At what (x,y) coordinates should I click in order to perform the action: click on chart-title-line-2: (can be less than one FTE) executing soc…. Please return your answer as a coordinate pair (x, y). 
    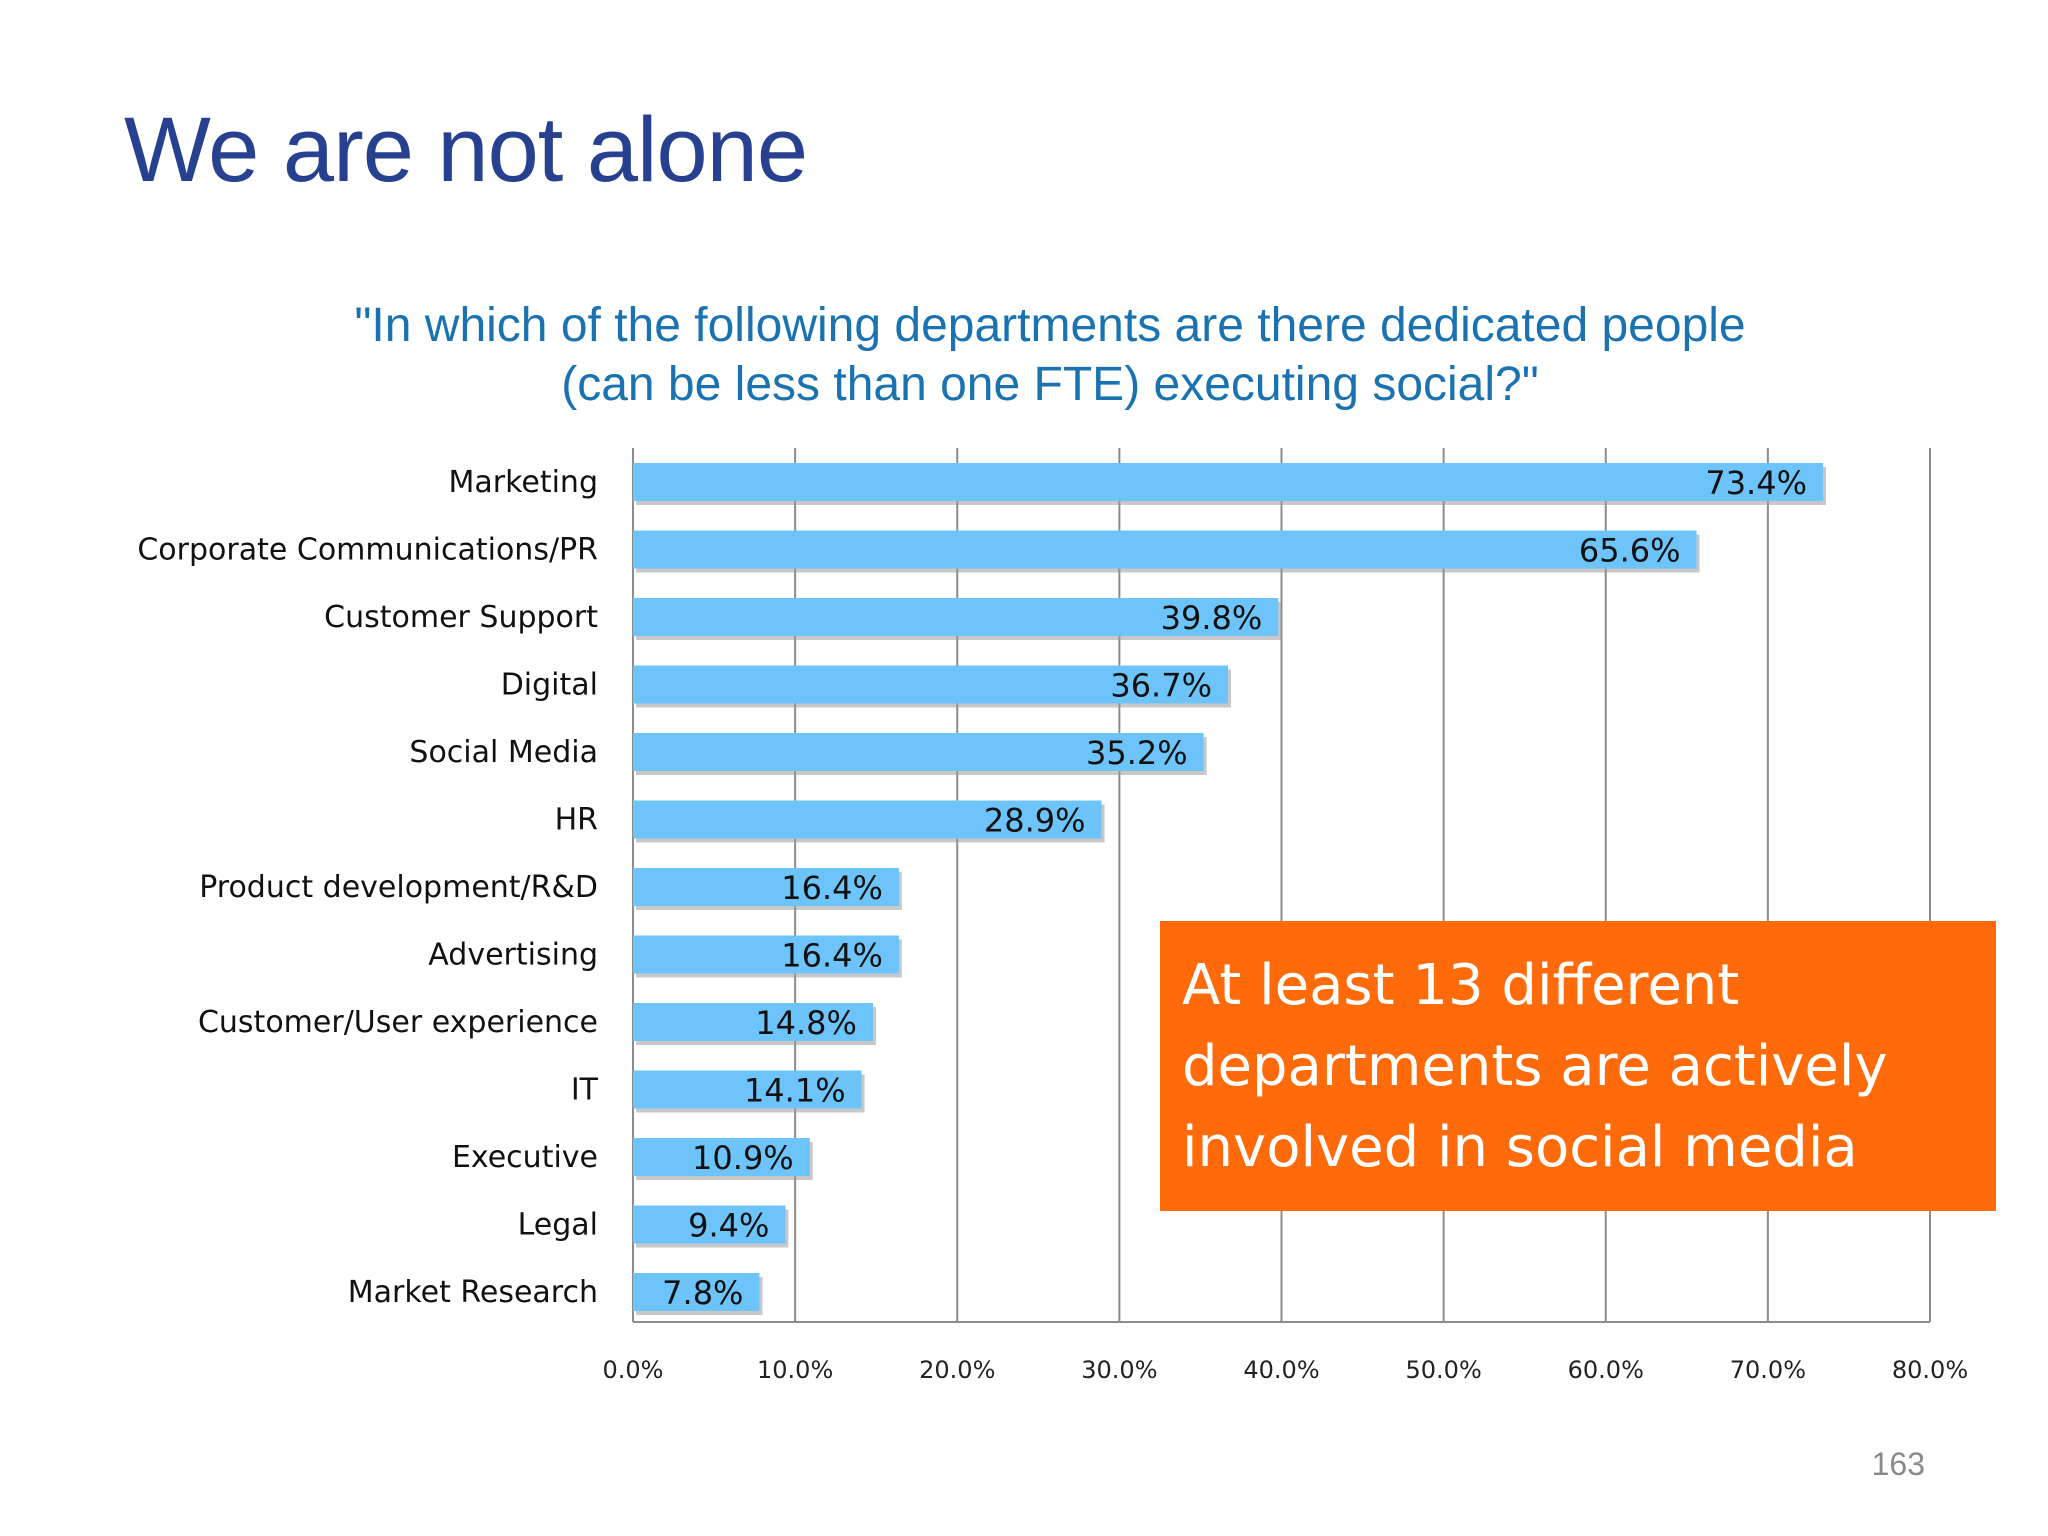
    Looking at the image, I should click on (1050, 384).